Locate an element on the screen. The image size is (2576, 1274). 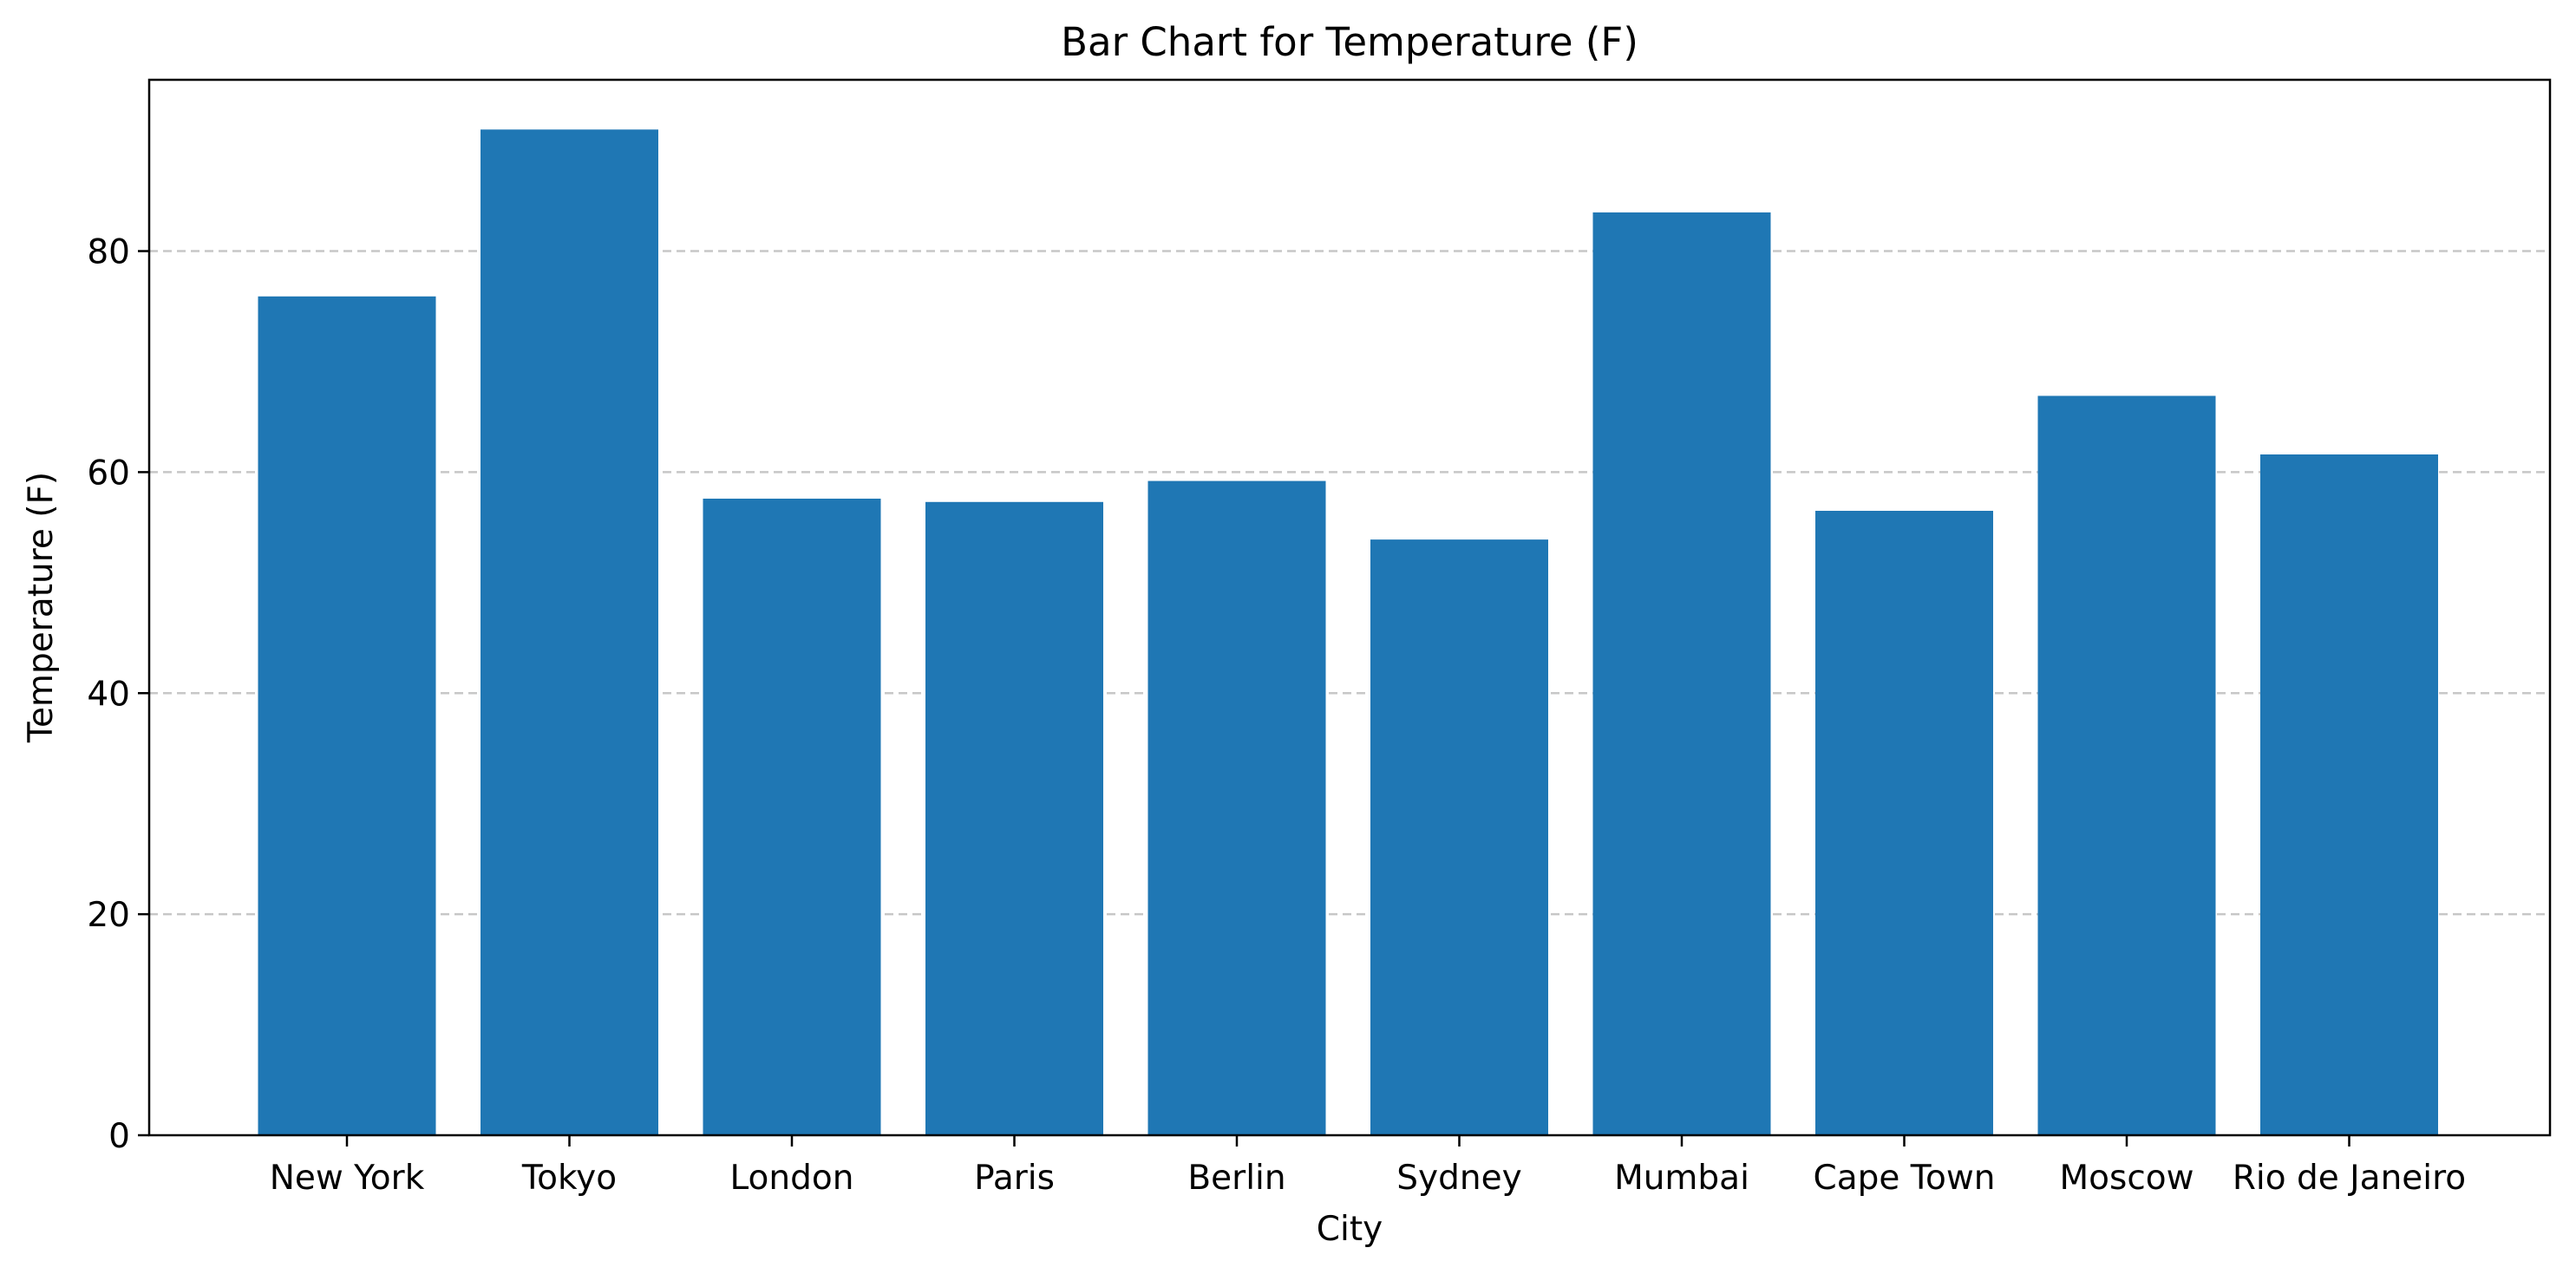
x-tick-label: Tokyo is located at coordinates (569, 1178).